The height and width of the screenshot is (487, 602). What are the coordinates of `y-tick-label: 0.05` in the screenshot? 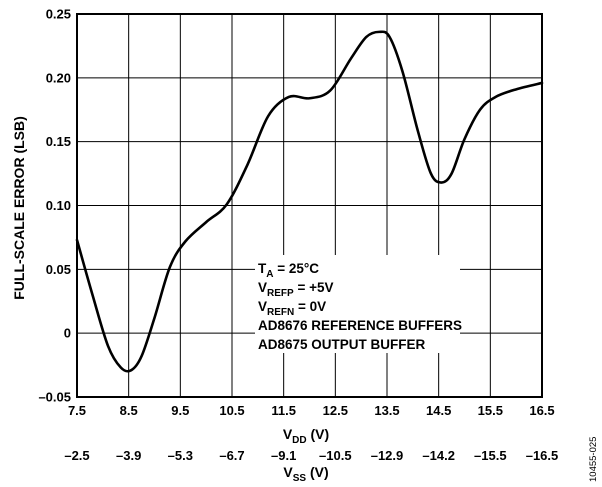 It's located at (58, 269).